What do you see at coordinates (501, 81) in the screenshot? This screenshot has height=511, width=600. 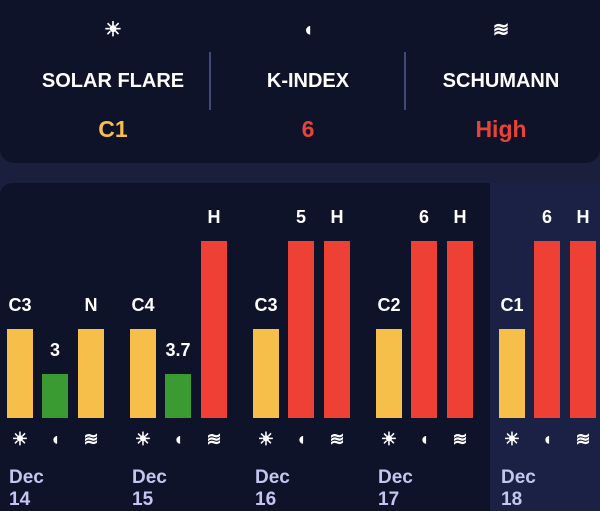 I see `metric-label: SCHUMANN` at bounding box center [501, 81].